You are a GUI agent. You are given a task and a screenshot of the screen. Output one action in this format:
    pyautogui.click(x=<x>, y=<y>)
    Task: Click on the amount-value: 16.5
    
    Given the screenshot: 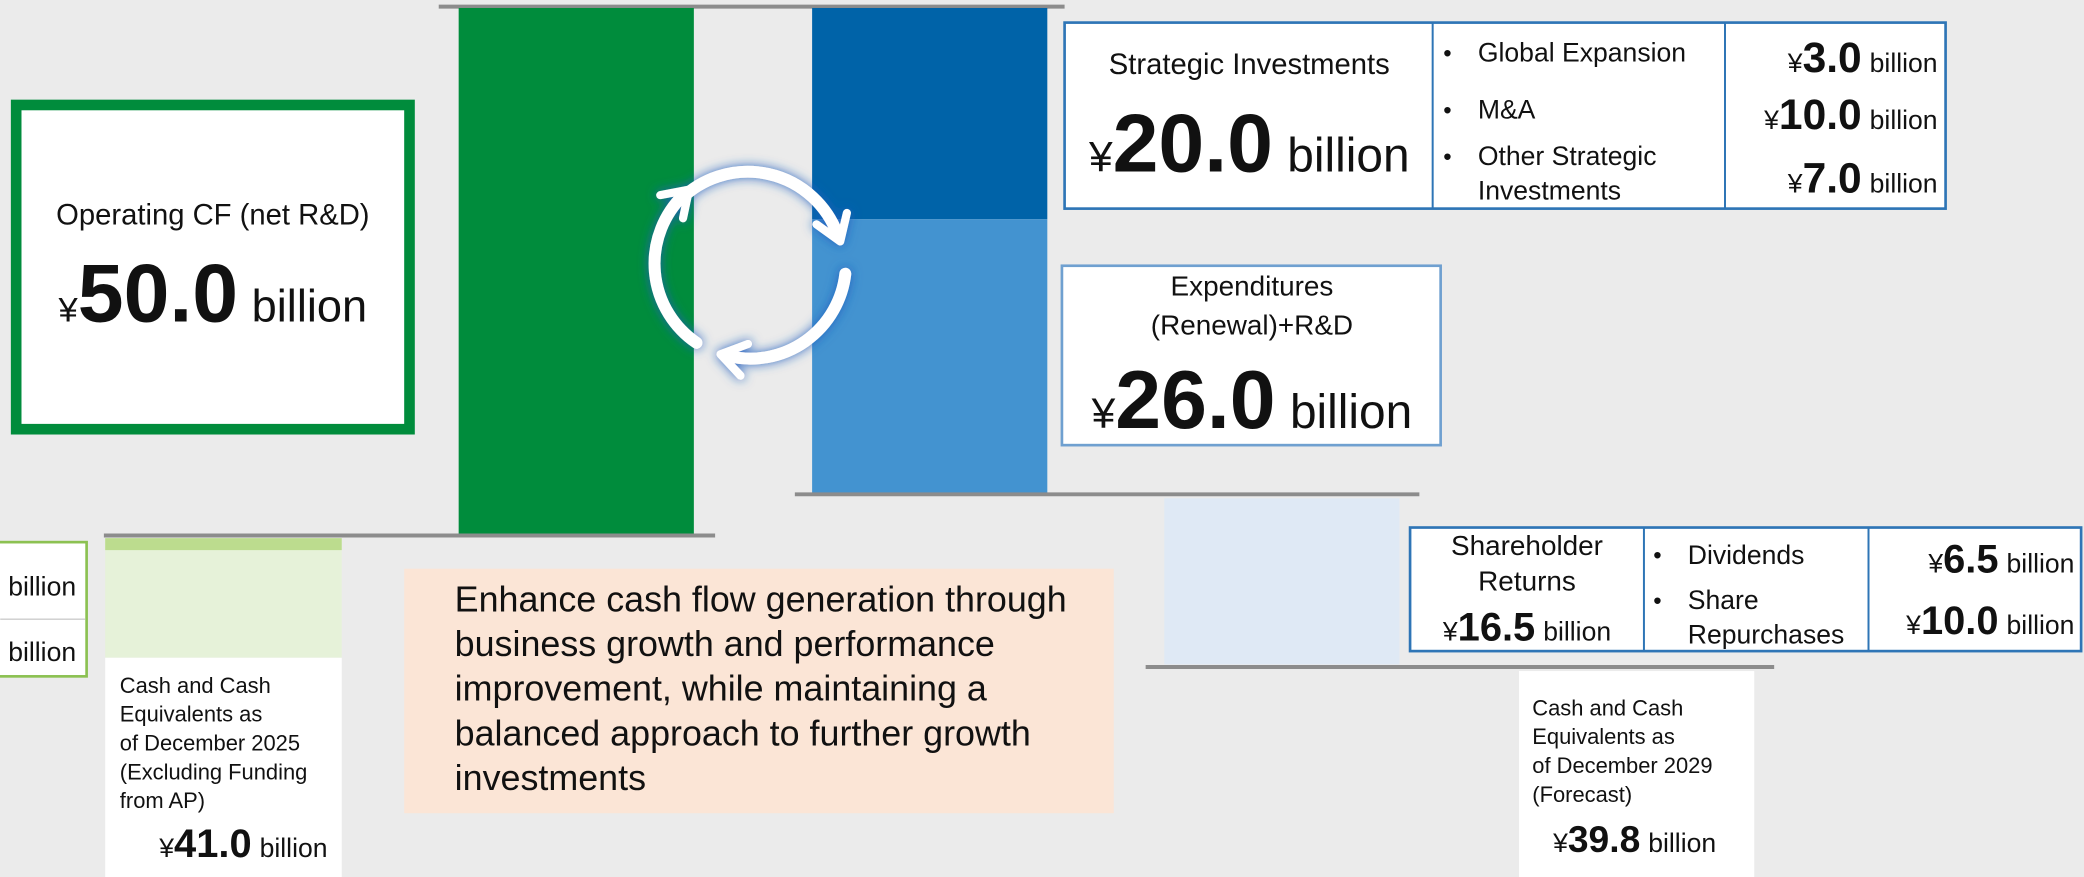 What is the action you would take?
    pyautogui.click(x=1497, y=627)
    